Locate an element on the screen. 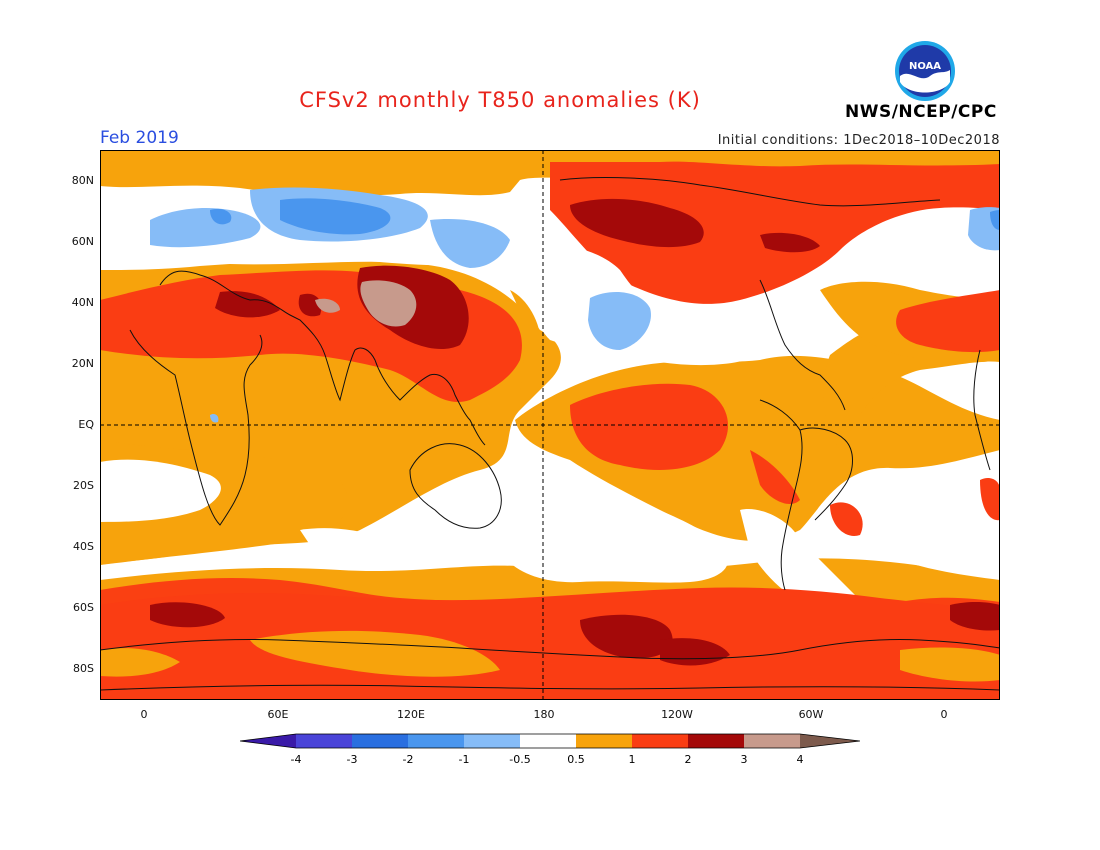 The image size is (1100, 850). lon-label: 60E is located at coordinates (278, 714).